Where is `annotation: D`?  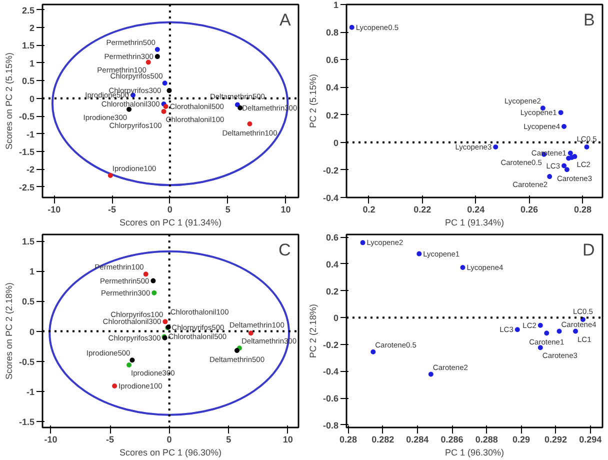 annotation: D is located at coordinates (588, 250).